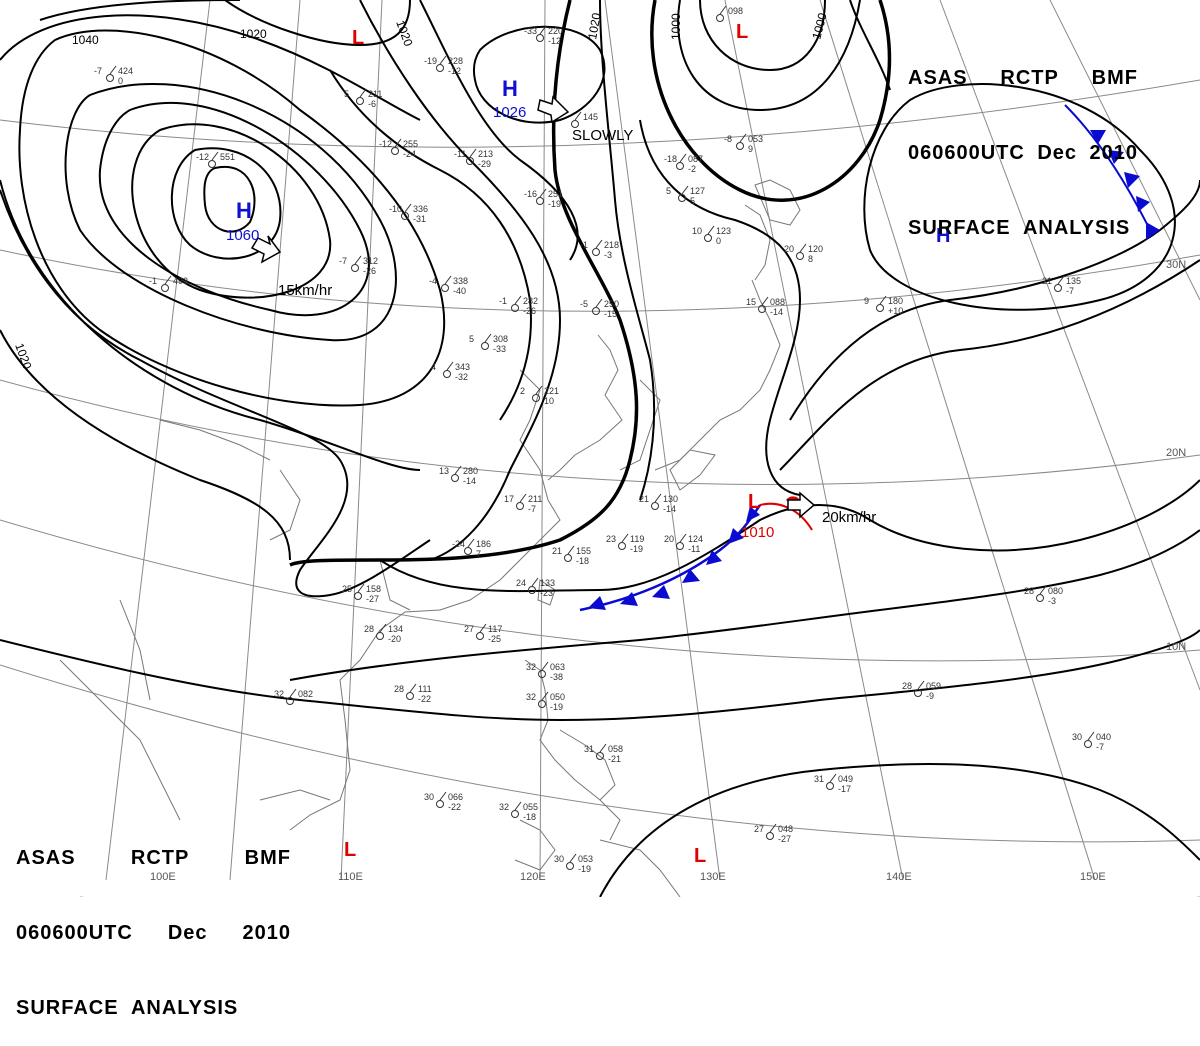 This screenshot has width=1200, height=1046. I want to click on station-pressure: 058, so click(615, 749).